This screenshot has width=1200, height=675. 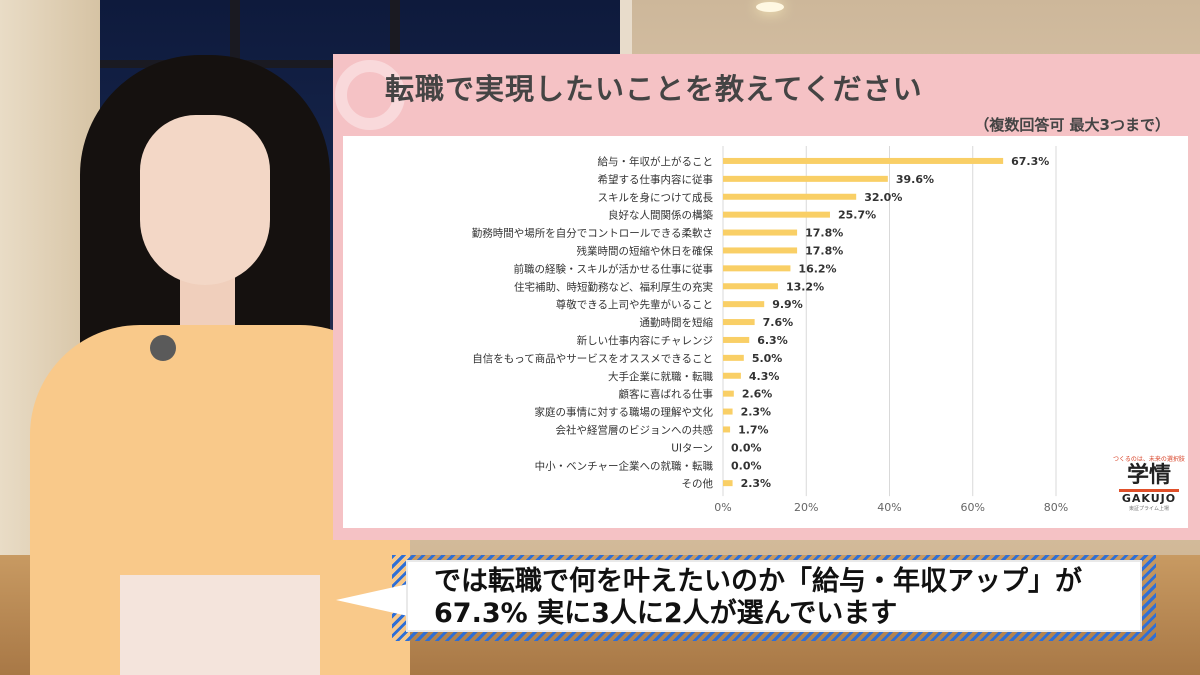 What do you see at coordinates (764, 376) in the screenshot?
I see `value-label: 4.3%` at bounding box center [764, 376].